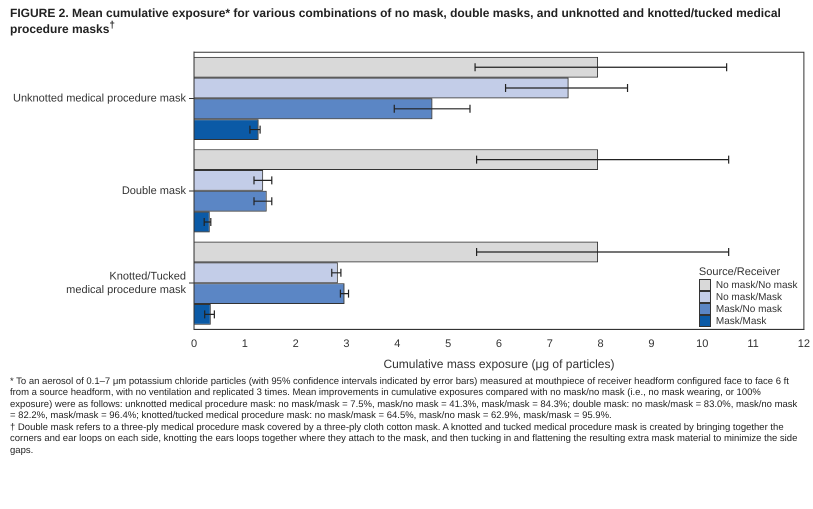 The image size is (813, 509). Describe the element at coordinates (741, 321) in the screenshot. I see `legend-label: Mask/Mask` at that location.